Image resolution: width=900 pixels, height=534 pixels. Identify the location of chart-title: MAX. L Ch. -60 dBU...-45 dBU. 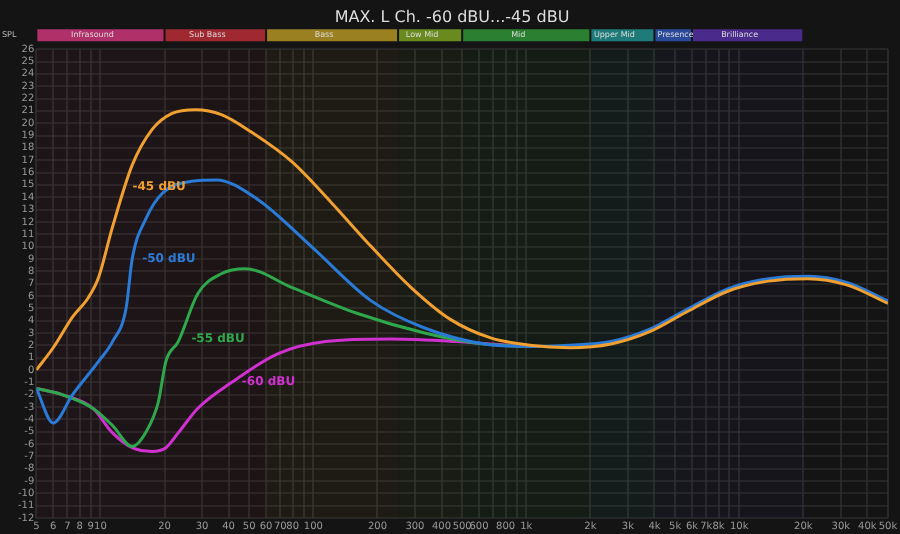
(452, 16).